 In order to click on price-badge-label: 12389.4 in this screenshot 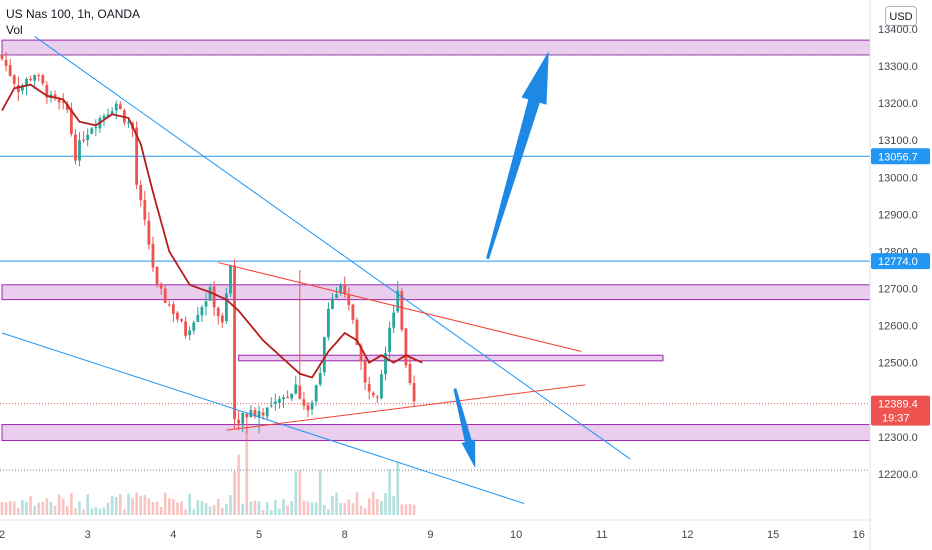, I will do `click(898, 405)`.